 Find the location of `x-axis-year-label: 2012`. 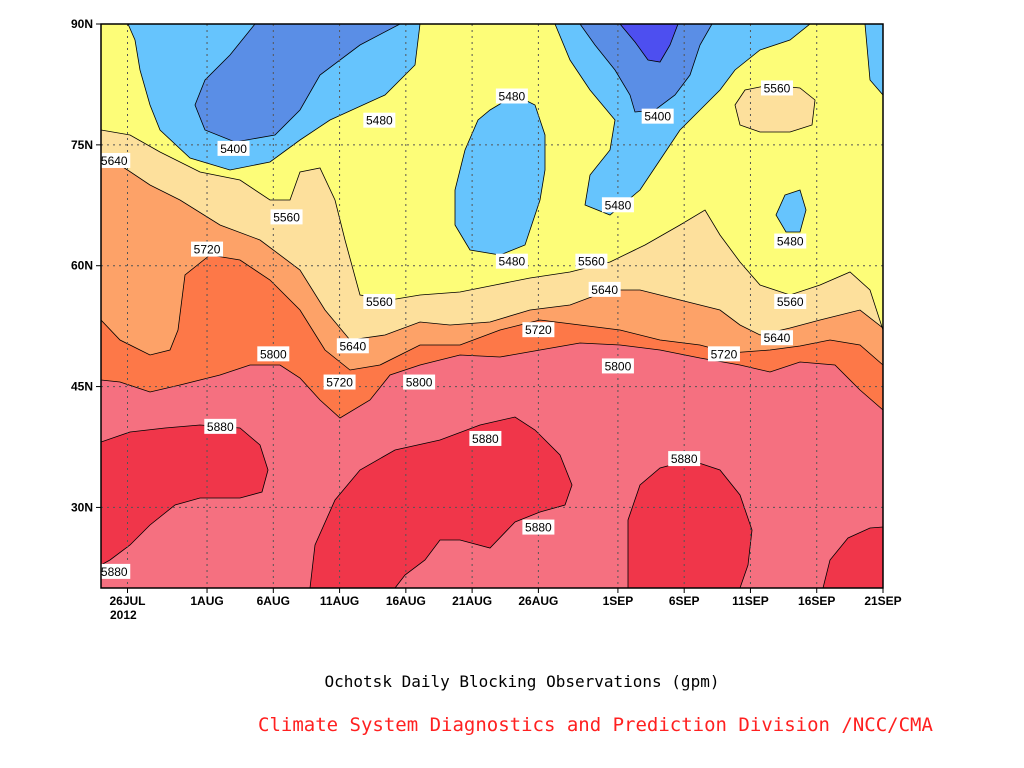

x-axis-year-label: 2012 is located at coordinates (123, 615).